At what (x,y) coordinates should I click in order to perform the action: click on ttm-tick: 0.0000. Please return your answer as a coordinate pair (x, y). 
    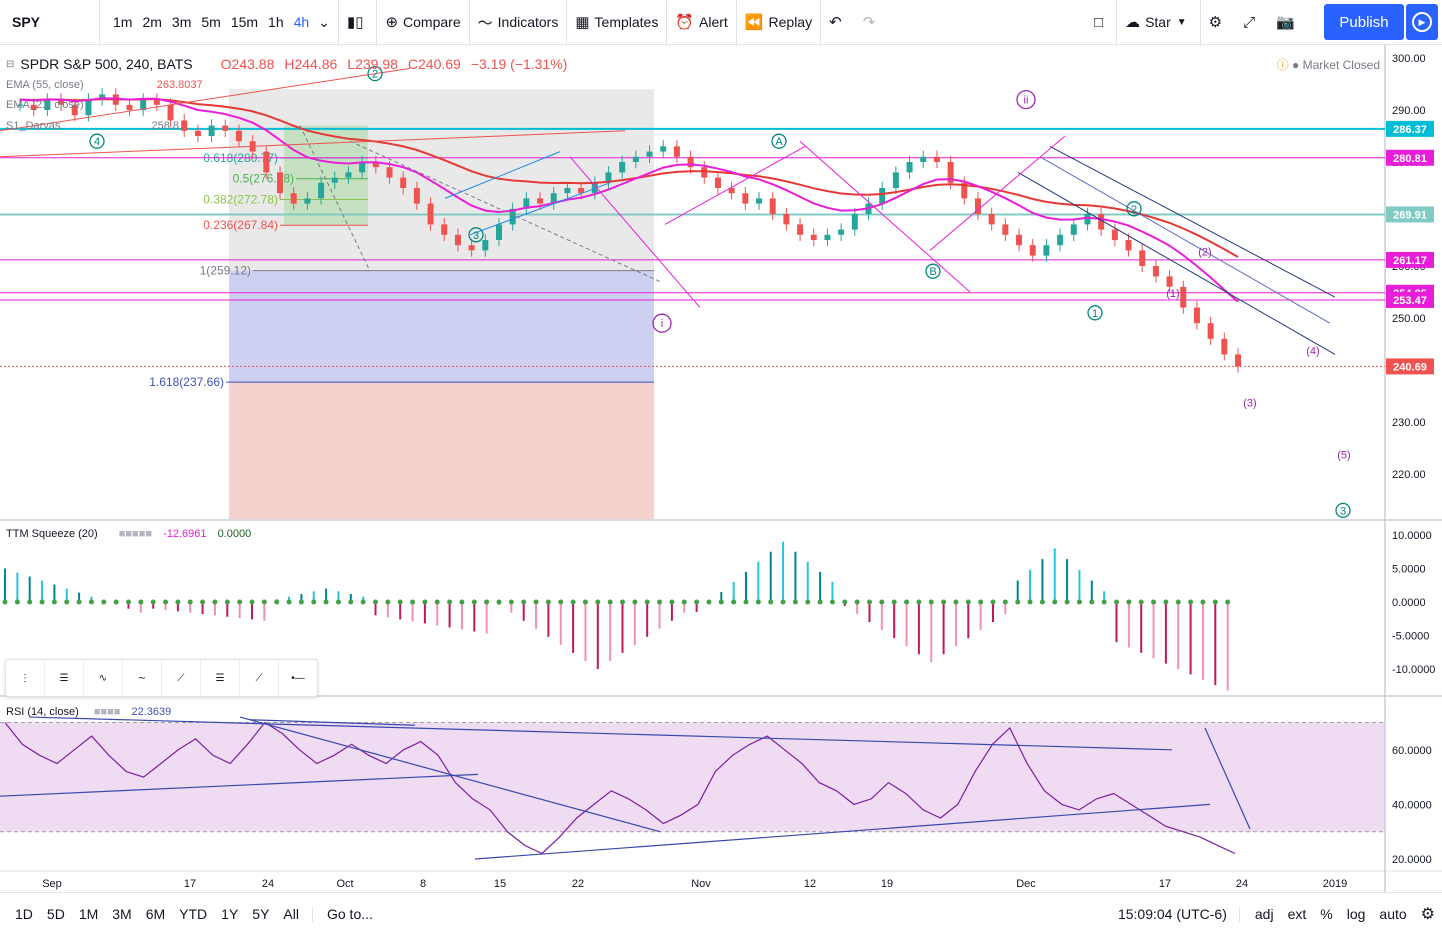
    Looking at the image, I should click on (1409, 603).